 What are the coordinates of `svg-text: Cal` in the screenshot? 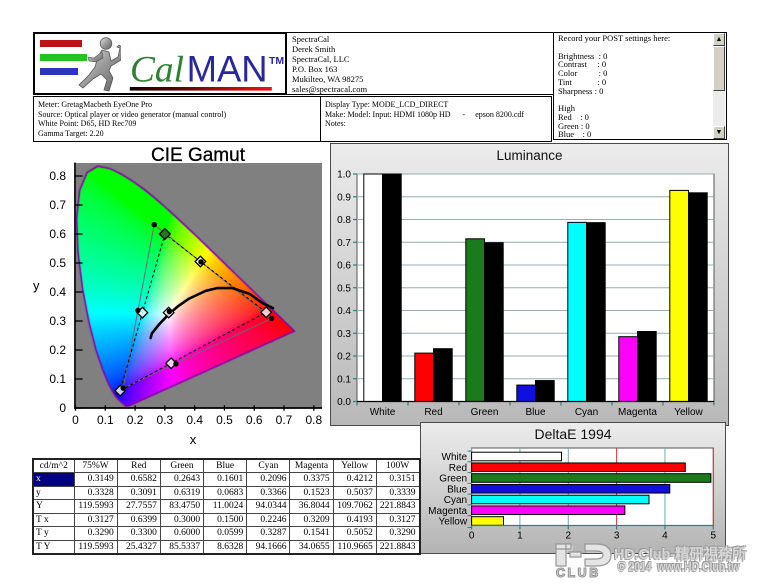 It's located at (157, 70).